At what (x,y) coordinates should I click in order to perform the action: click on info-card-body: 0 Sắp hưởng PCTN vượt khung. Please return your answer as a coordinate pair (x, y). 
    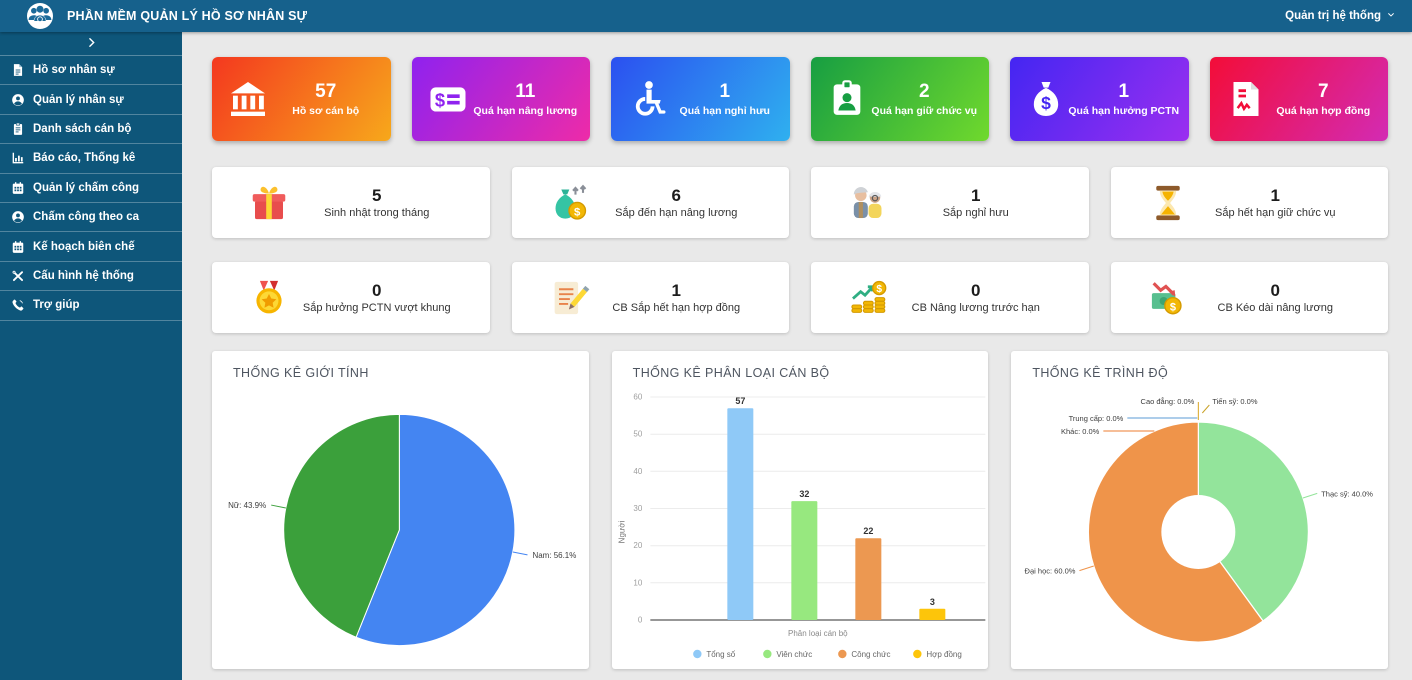
    Looking at the image, I should click on (390, 297).